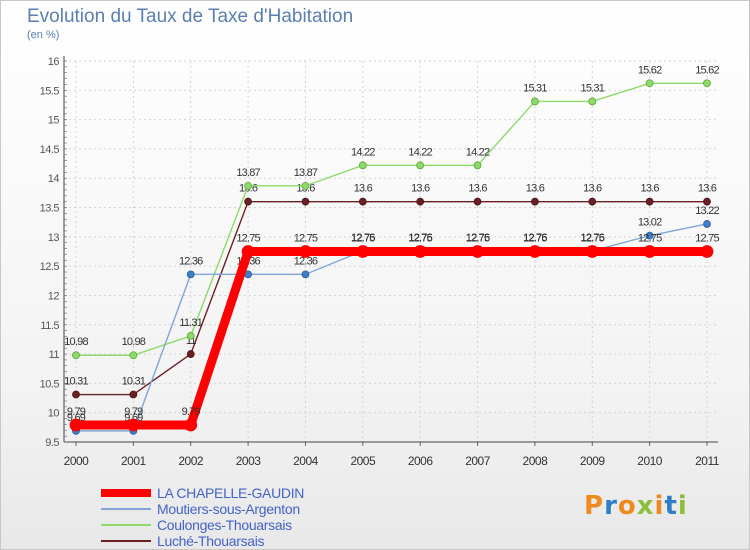 Image resolution: width=750 pixels, height=550 pixels. I want to click on x-tick-label: 2003, so click(249, 461).